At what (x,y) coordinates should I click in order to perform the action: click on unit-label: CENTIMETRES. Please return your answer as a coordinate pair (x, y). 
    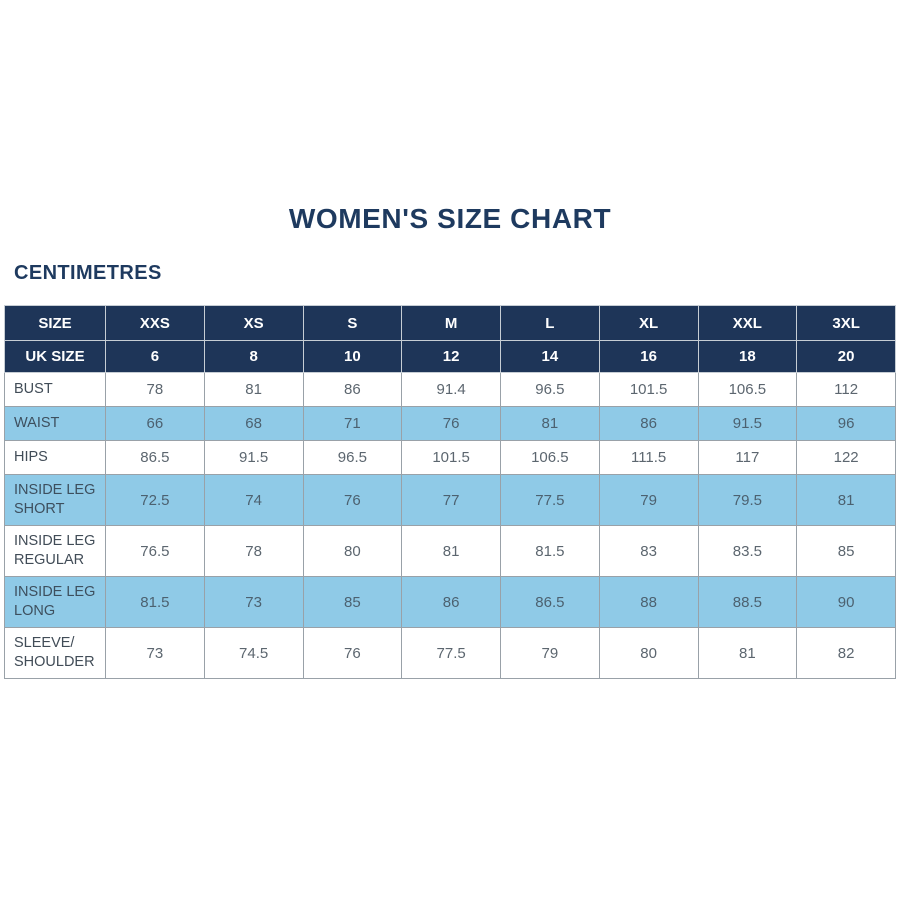
    Looking at the image, I should click on (88, 273).